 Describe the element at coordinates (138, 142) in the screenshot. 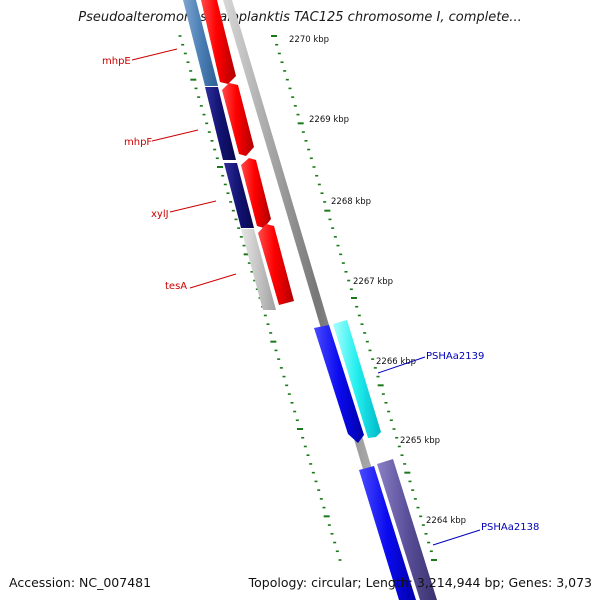

I see `gene-label-mhpF: mhpF` at that location.